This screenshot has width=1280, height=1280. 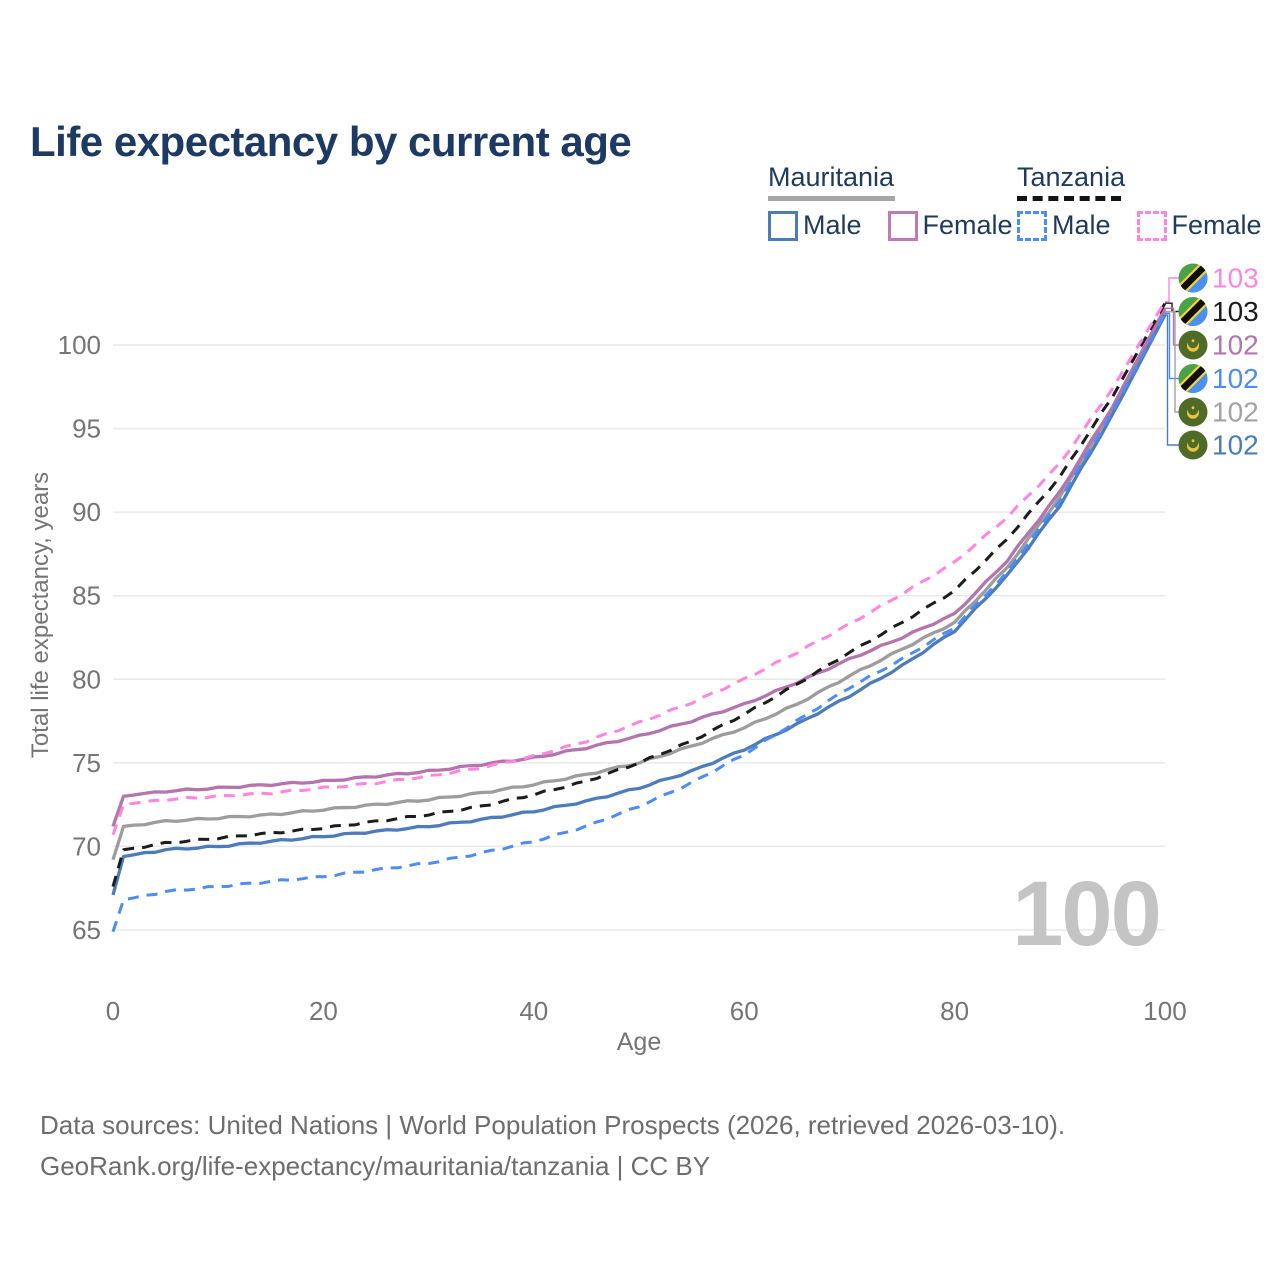 What do you see at coordinates (1235, 412) in the screenshot?
I see `end-value-label-mr-both: 102` at bounding box center [1235, 412].